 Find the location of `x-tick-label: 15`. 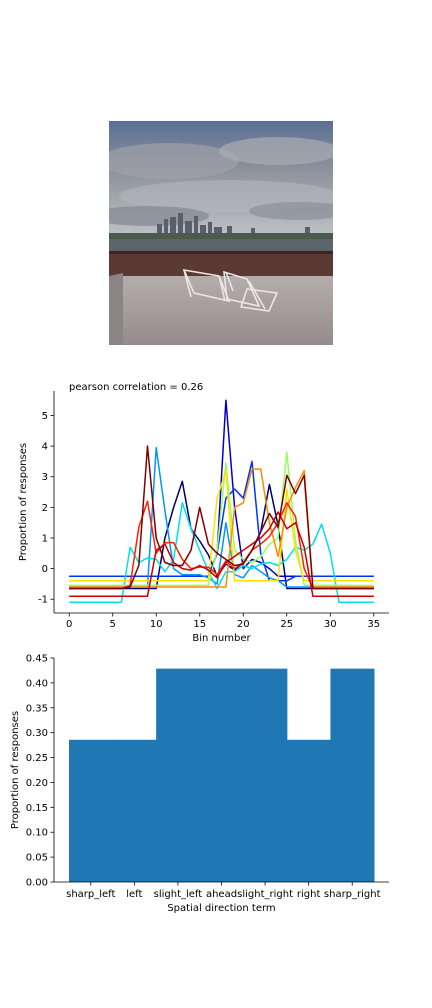

x-tick-label: 15 is located at coordinates (199, 624).